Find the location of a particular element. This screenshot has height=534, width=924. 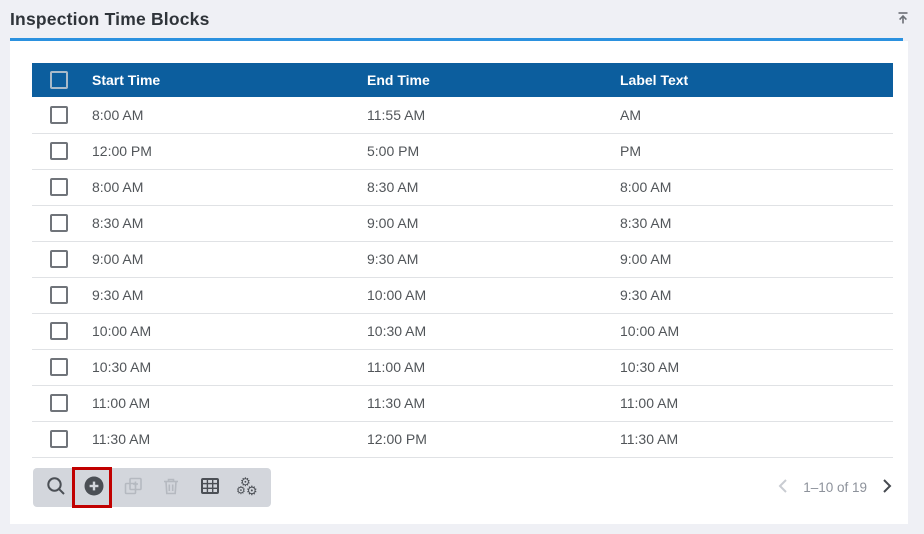

next-page-button is located at coordinates (887, 487).